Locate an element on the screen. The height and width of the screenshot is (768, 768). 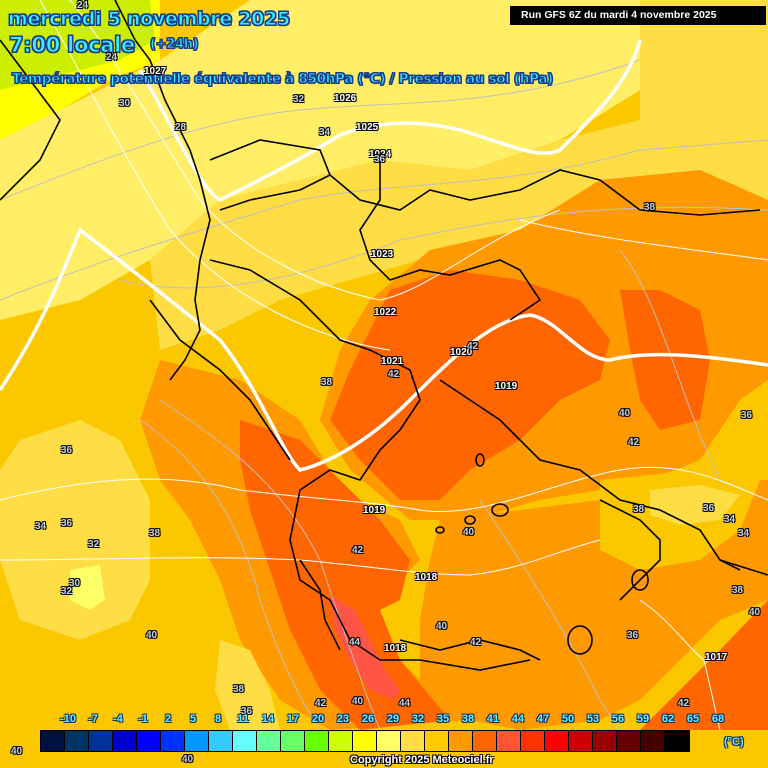
forecast-lead-time: (+24h) is located at coordinates (174, 45).